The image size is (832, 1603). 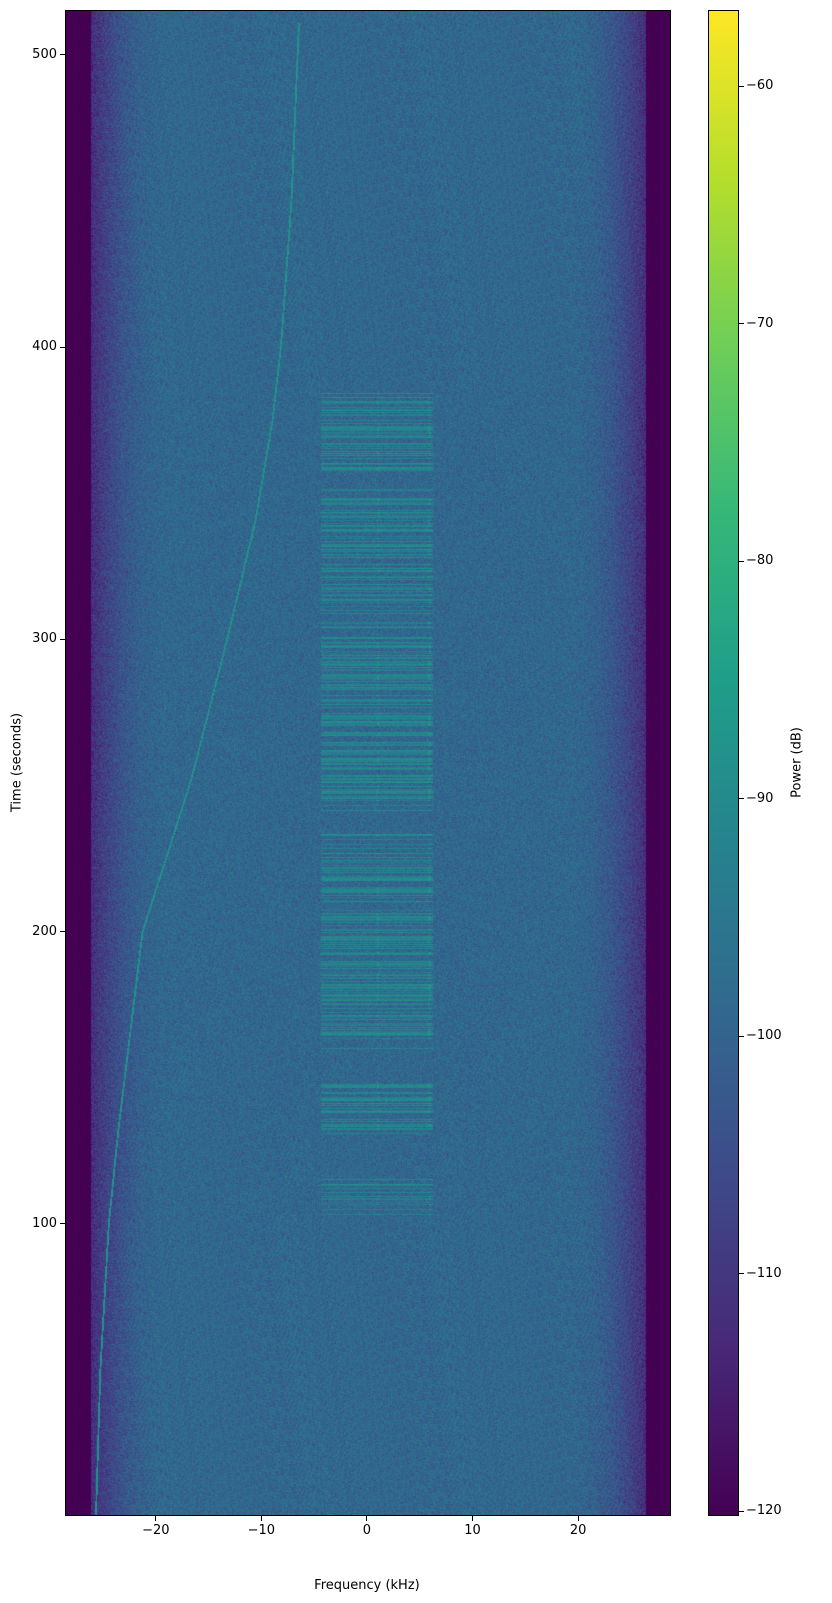 What do you see at coordinates (472, 1530) in the screenshot?
I see `x-tick-label: 10` at bounding box center [472, 1530].